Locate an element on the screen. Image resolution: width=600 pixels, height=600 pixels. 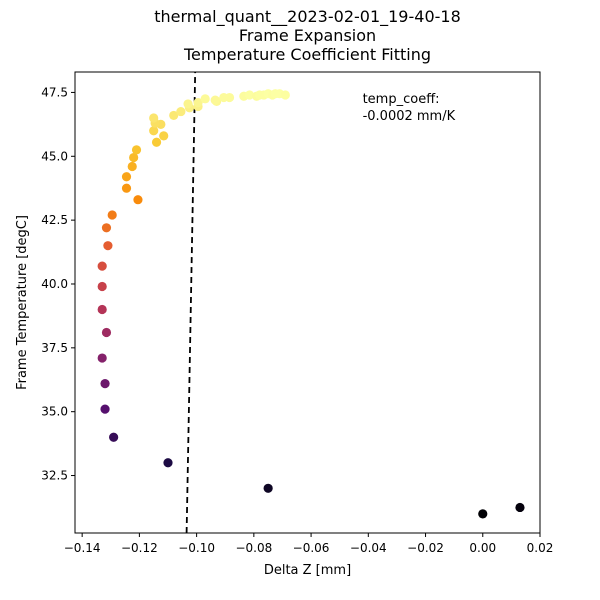
y-axis-ticks: 32.5 35.0 37.5 40.0 42.5 45.0 47.5 is located at coordinates (58, 284).